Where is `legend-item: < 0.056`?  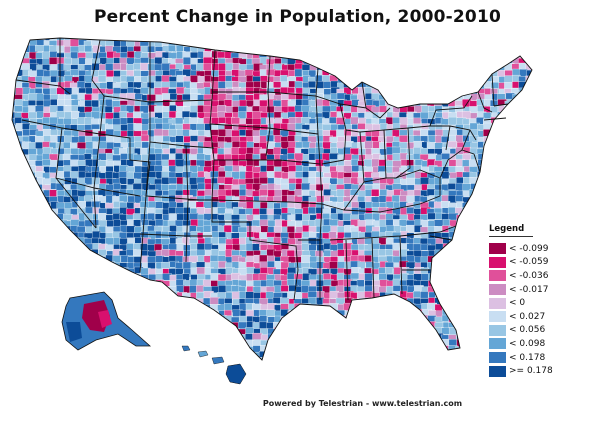 legend-item: < 0.056 is located at coordinates (524, 331).